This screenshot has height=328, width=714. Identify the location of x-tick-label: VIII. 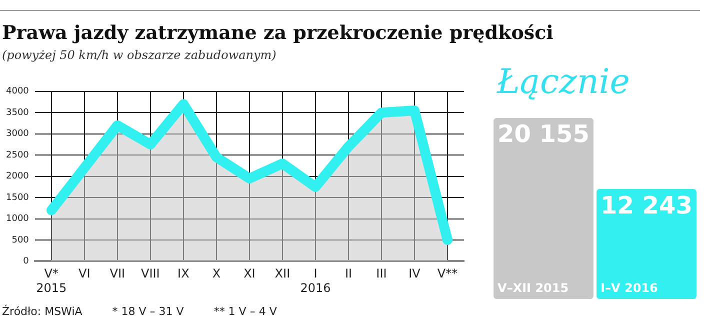
(150, 273).